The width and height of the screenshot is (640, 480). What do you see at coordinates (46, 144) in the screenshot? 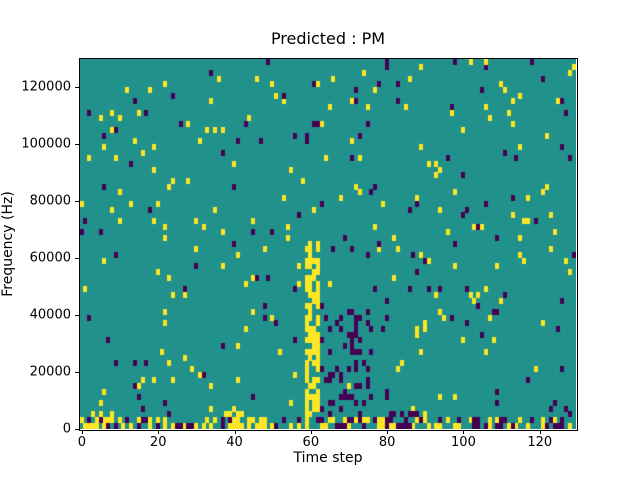
I see `y-tick-label: 100000` at bounding box center [46, 144].